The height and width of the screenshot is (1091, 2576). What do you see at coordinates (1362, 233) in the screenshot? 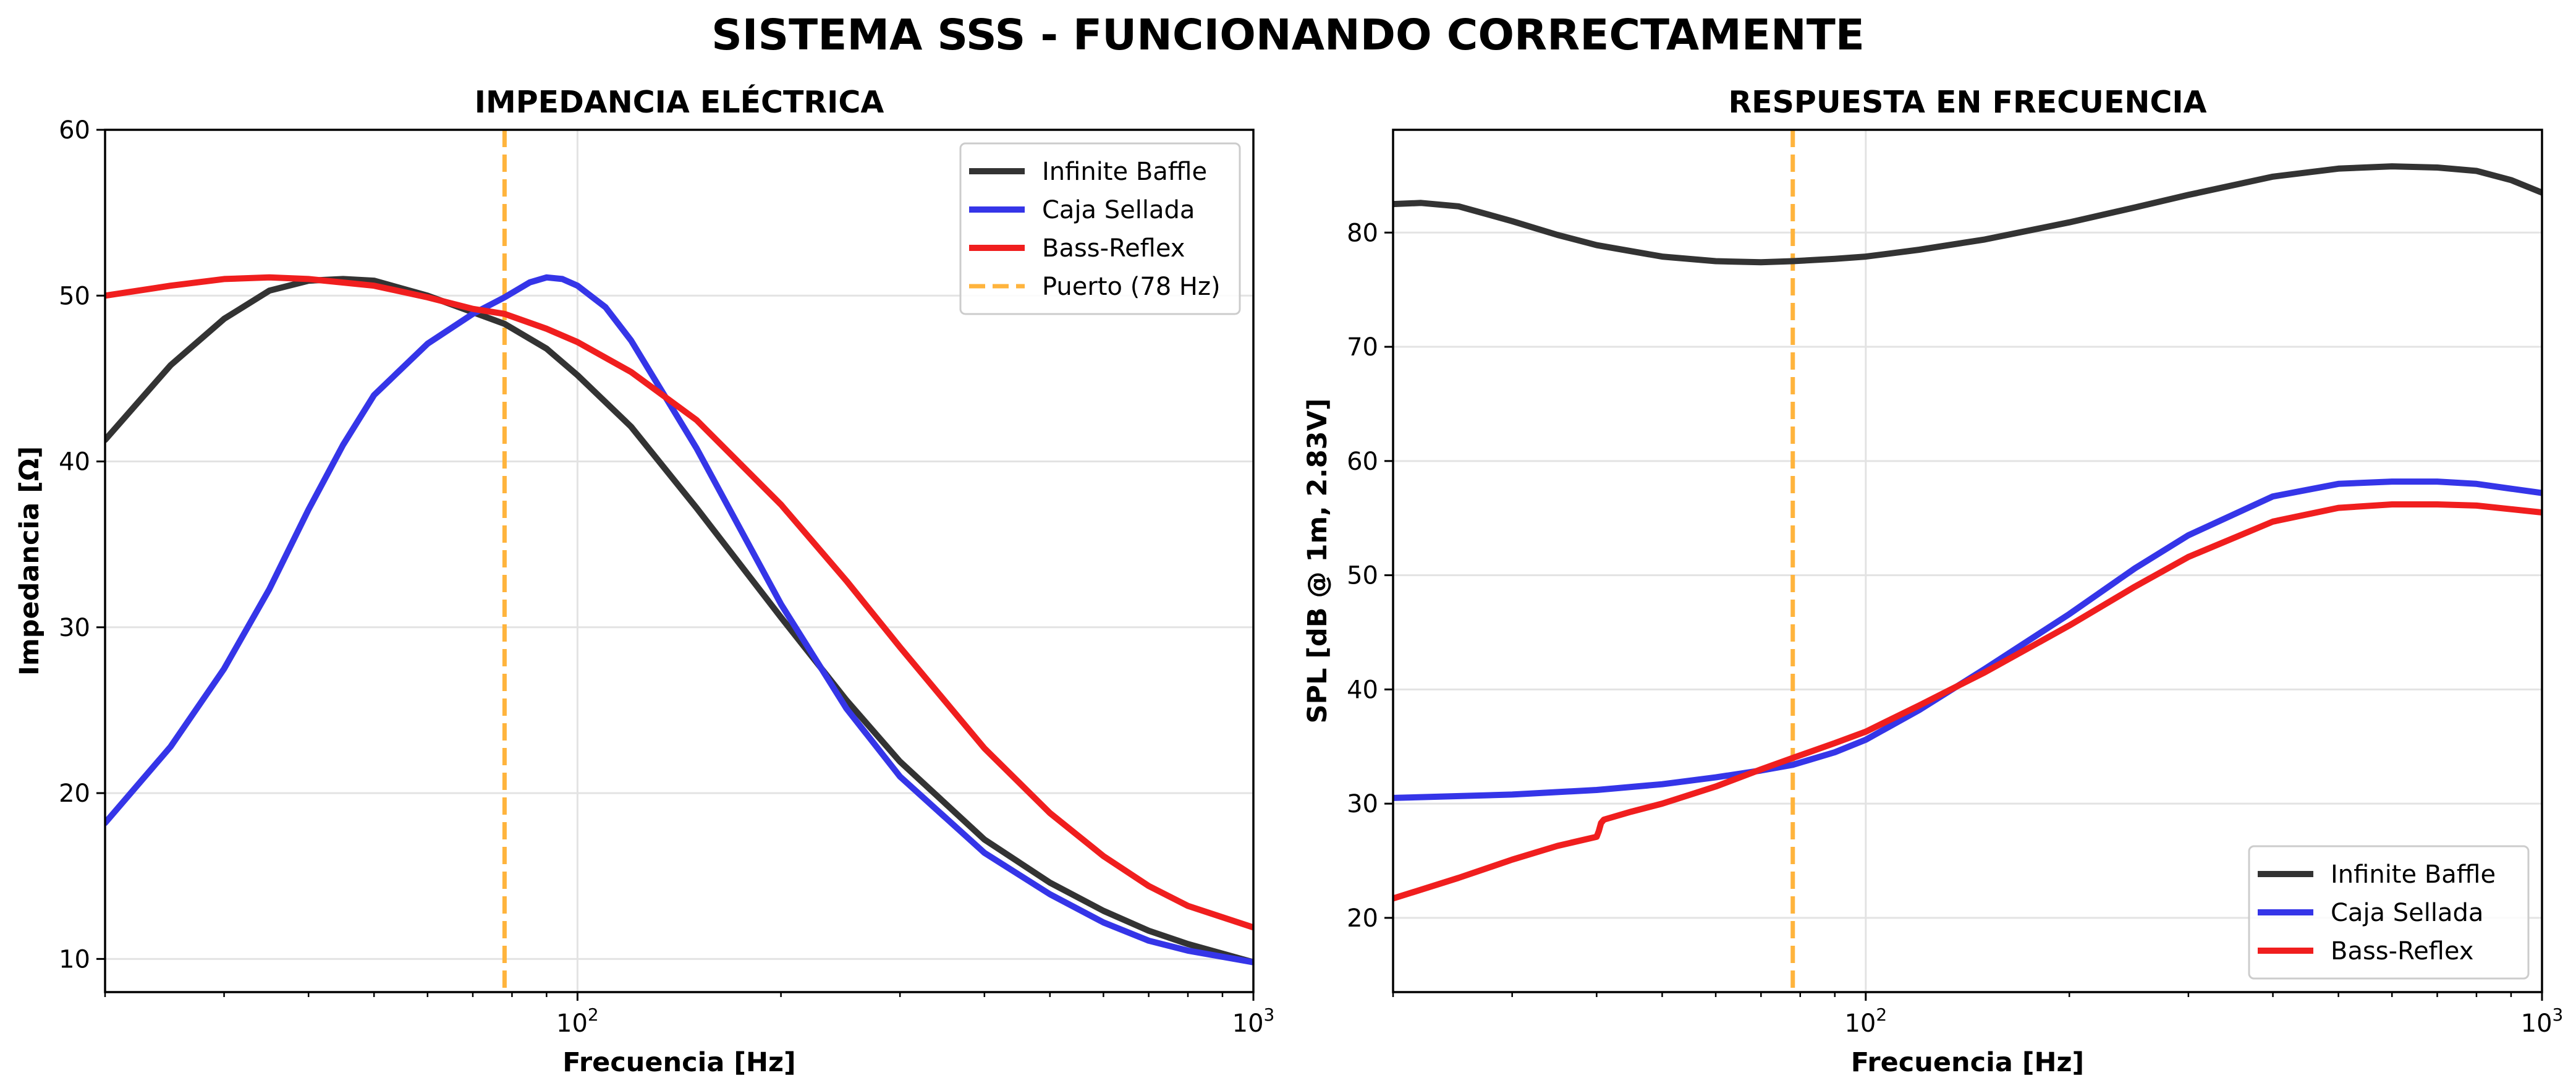
I see `y-tick-label: 80` at bounding box center [1362, 233].